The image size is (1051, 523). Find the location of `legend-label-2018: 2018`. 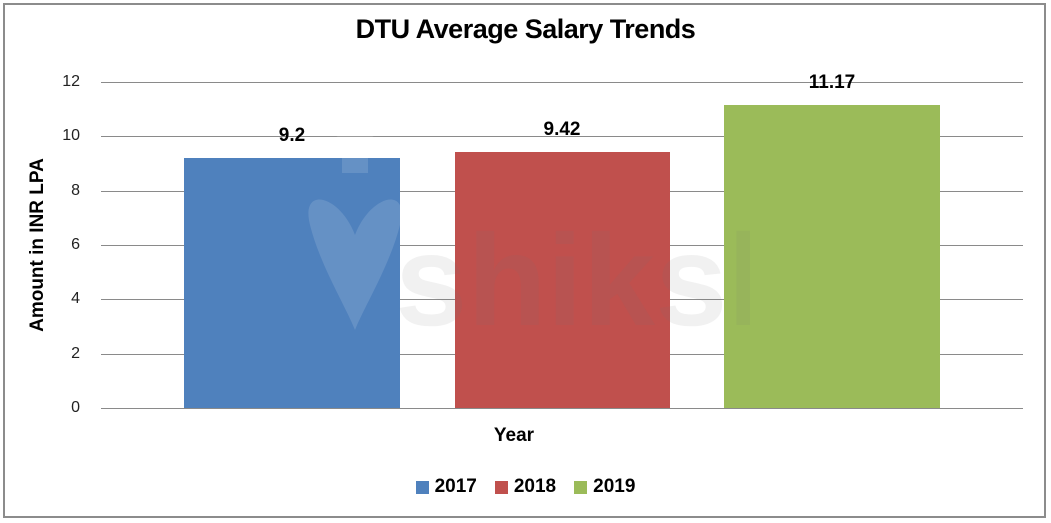

legend-label-2018: 2018 is located at coordinates (535, 486).